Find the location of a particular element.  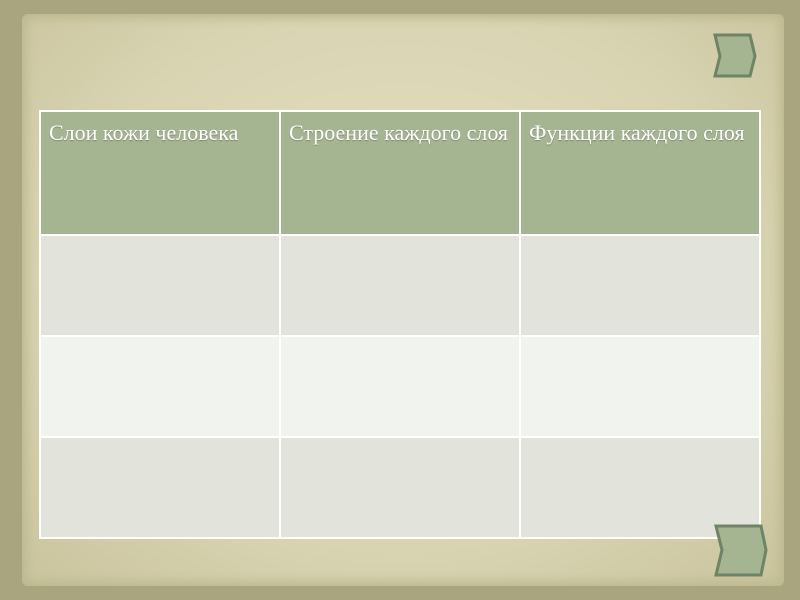

header-cell: Слои кожи человека is located at coordinates (160, 173).